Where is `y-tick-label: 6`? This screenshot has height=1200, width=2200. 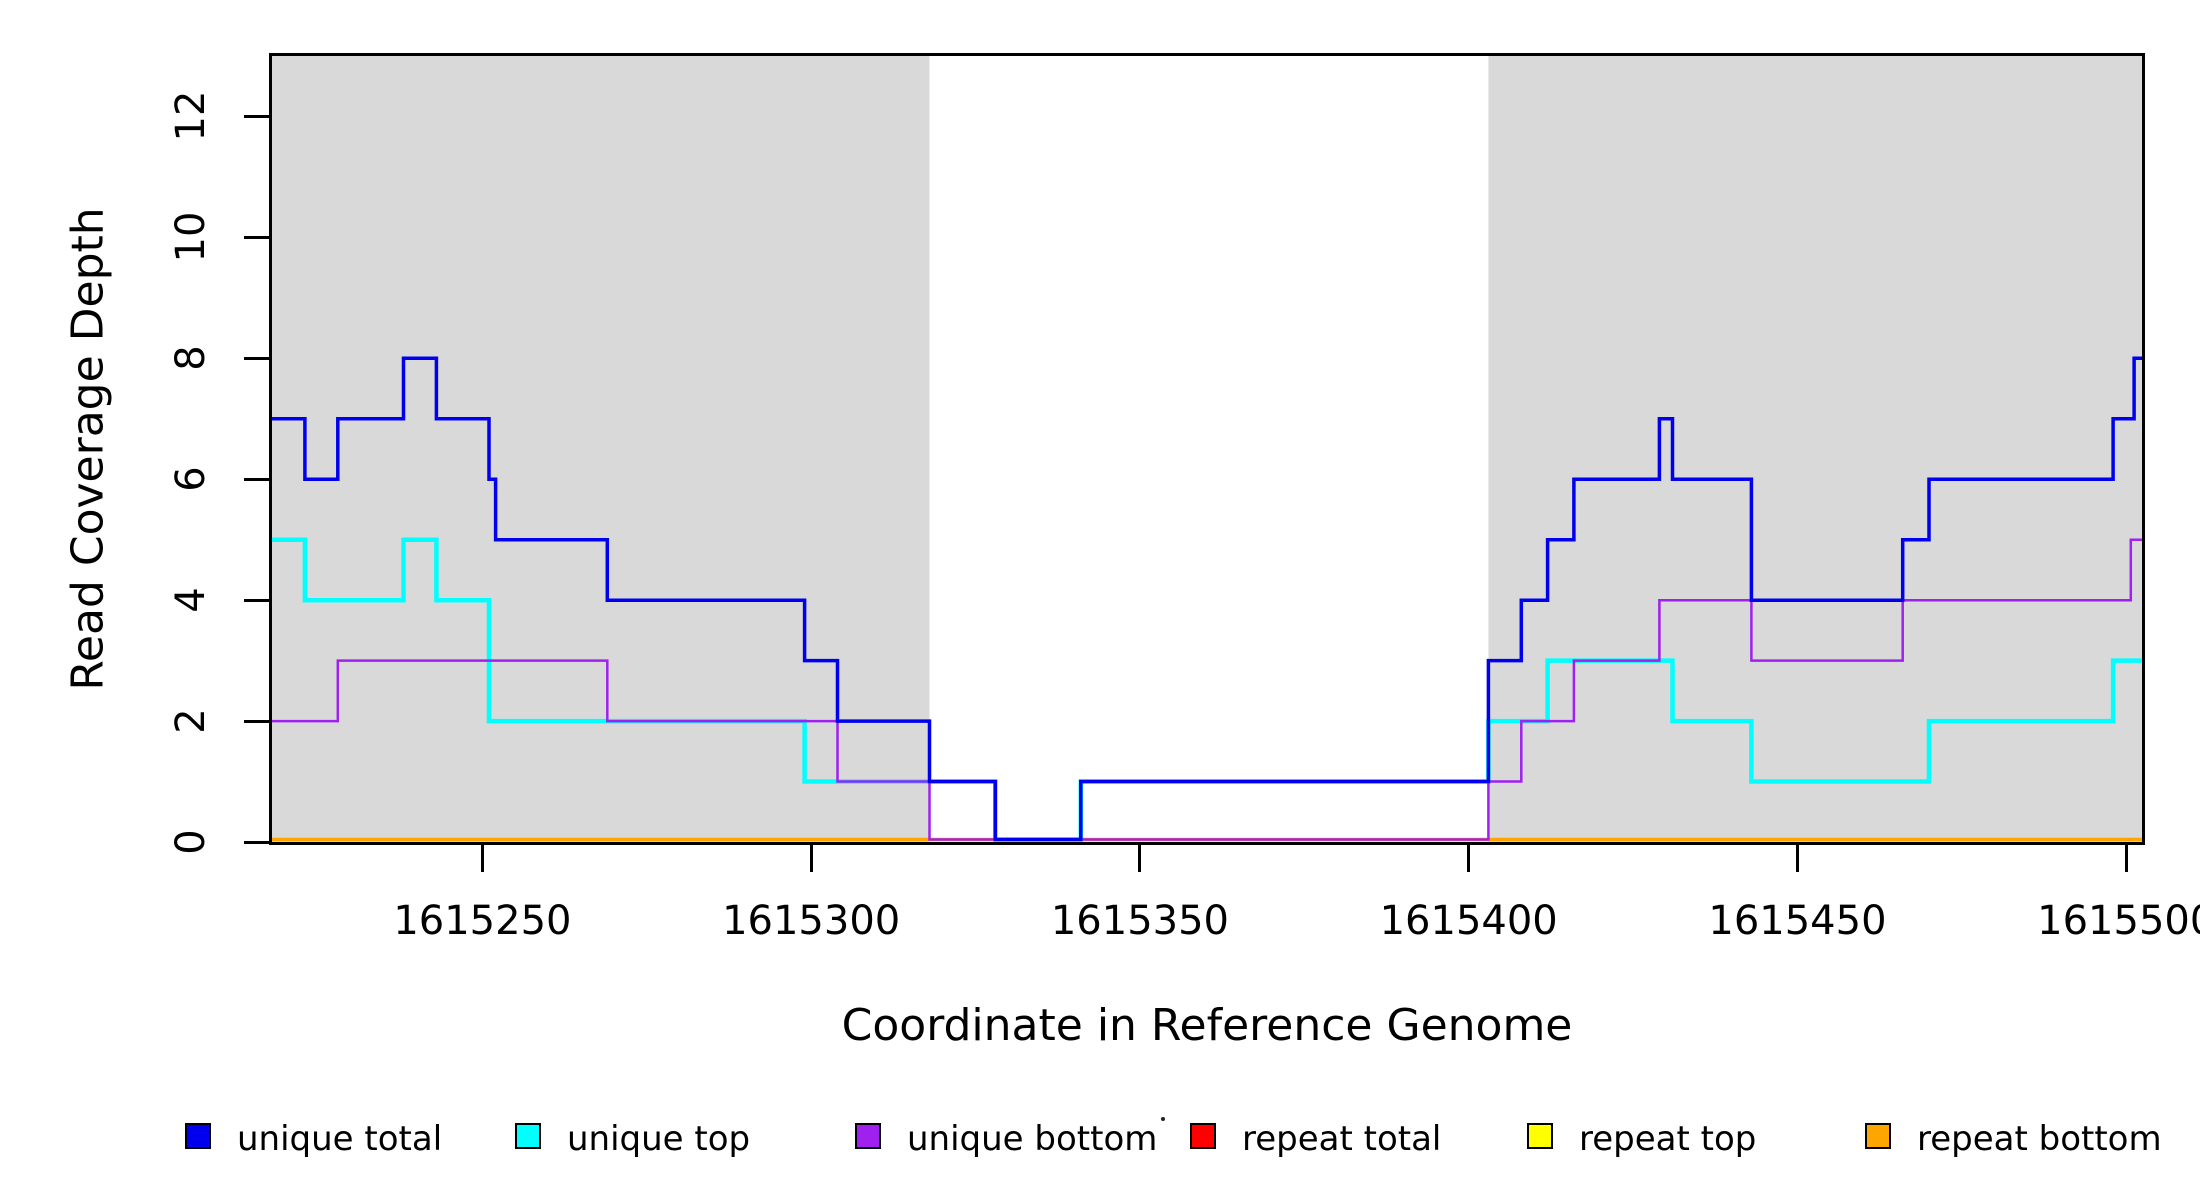
y-tick-label: 6 is located at coordinates (191, 479).